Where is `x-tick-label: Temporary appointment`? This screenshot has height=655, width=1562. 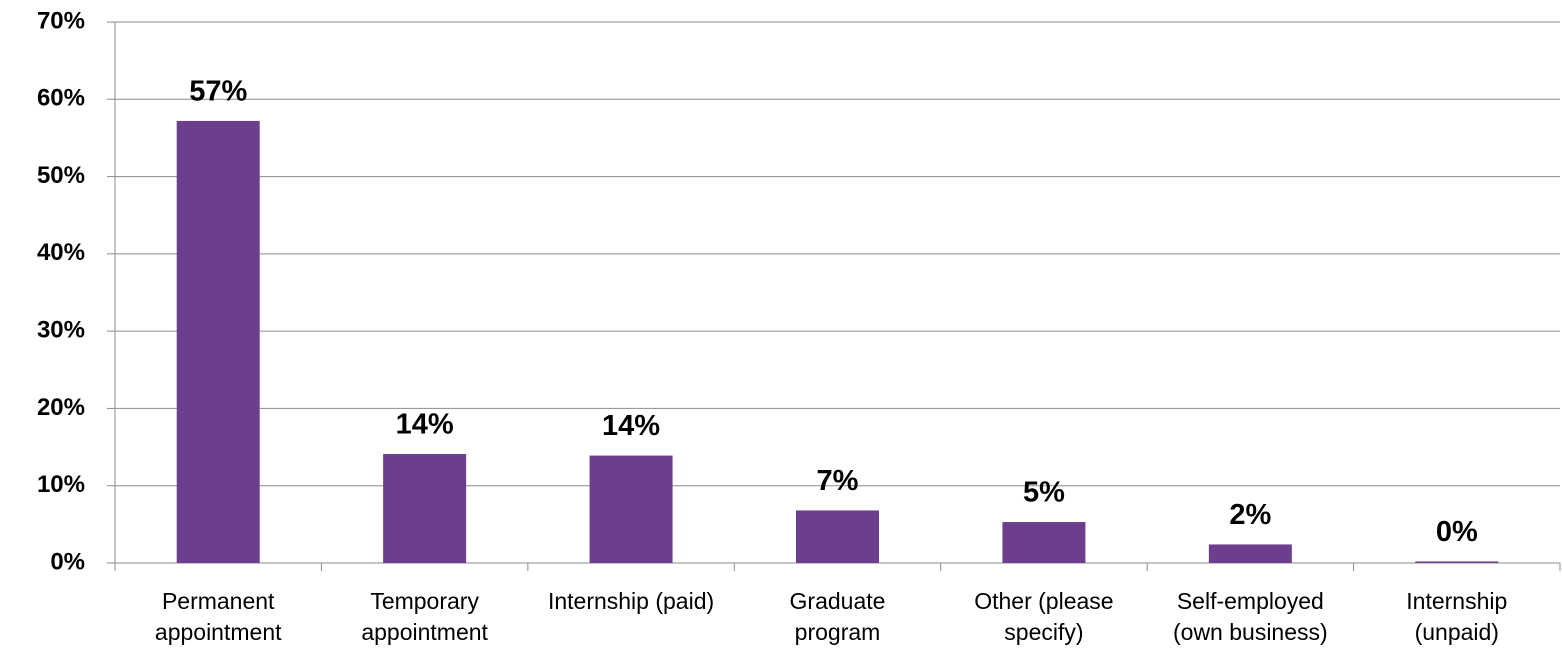 x-tick-label: Temporary appointment is located at coordinates (424, 616).